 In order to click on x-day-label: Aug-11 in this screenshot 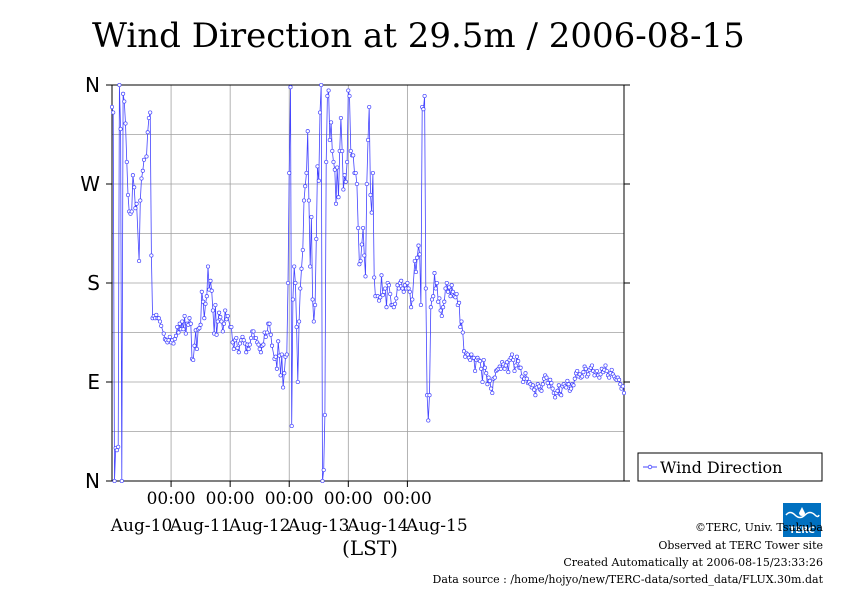, I will do `click(200, 526)`.